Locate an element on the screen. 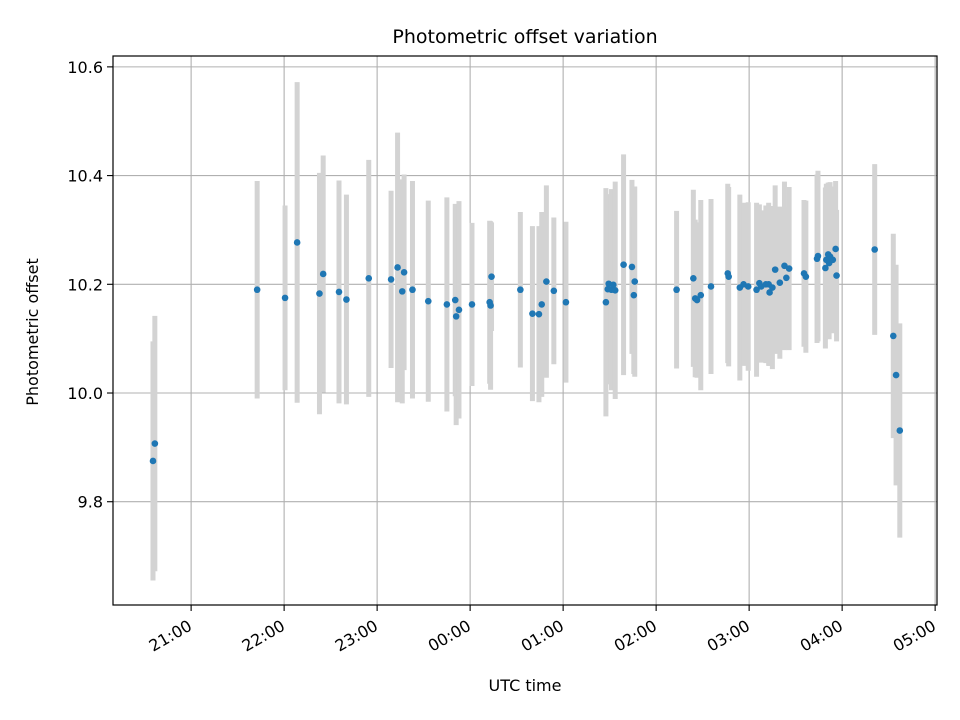 This screenshot has width=960, height=720. chart-title: Photometric offset variation is located at coordinates (524, 37).